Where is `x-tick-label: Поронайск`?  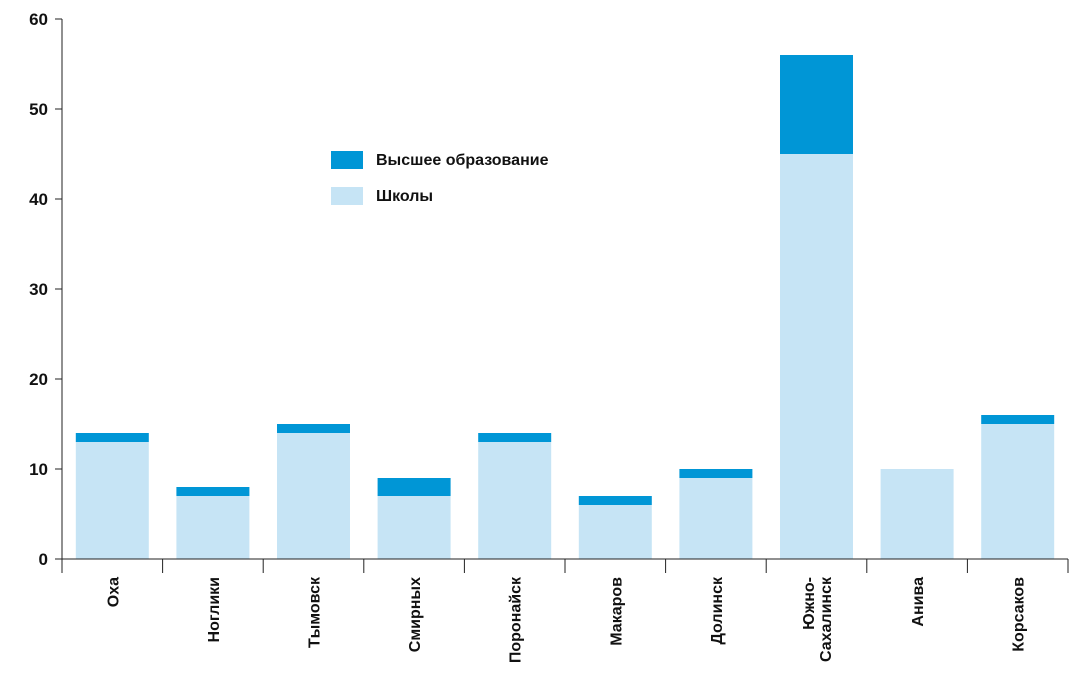
x-tick-label: Поронайск is located at coordinates (516, 619).